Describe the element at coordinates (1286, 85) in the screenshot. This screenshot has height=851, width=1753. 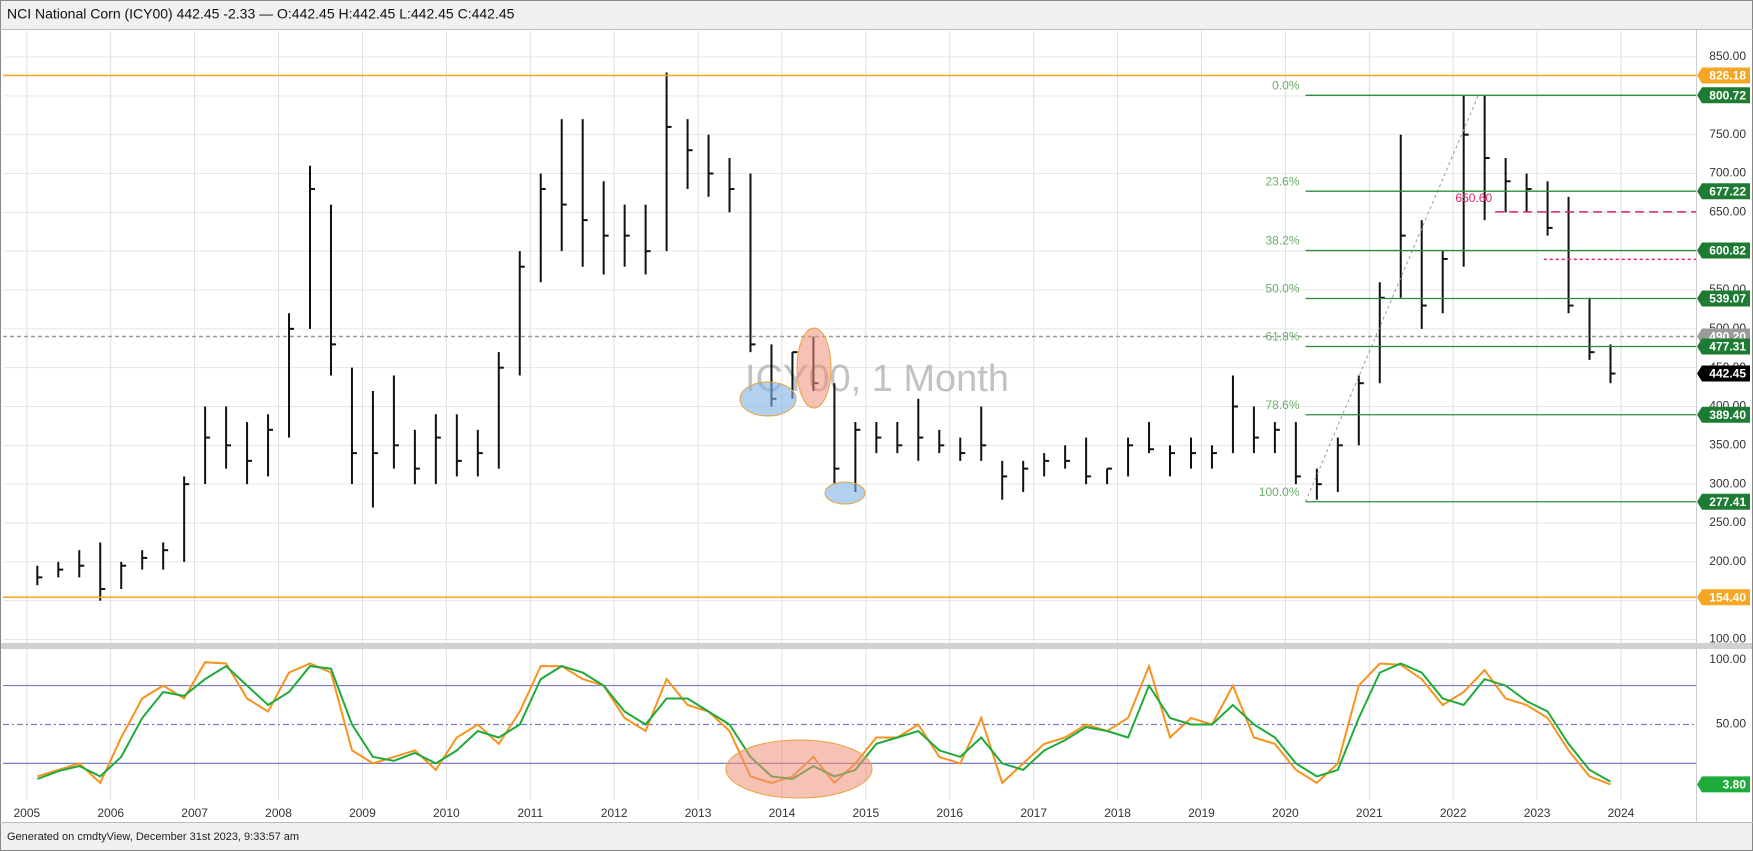
I see `fib-label: 0.0%` at that location.